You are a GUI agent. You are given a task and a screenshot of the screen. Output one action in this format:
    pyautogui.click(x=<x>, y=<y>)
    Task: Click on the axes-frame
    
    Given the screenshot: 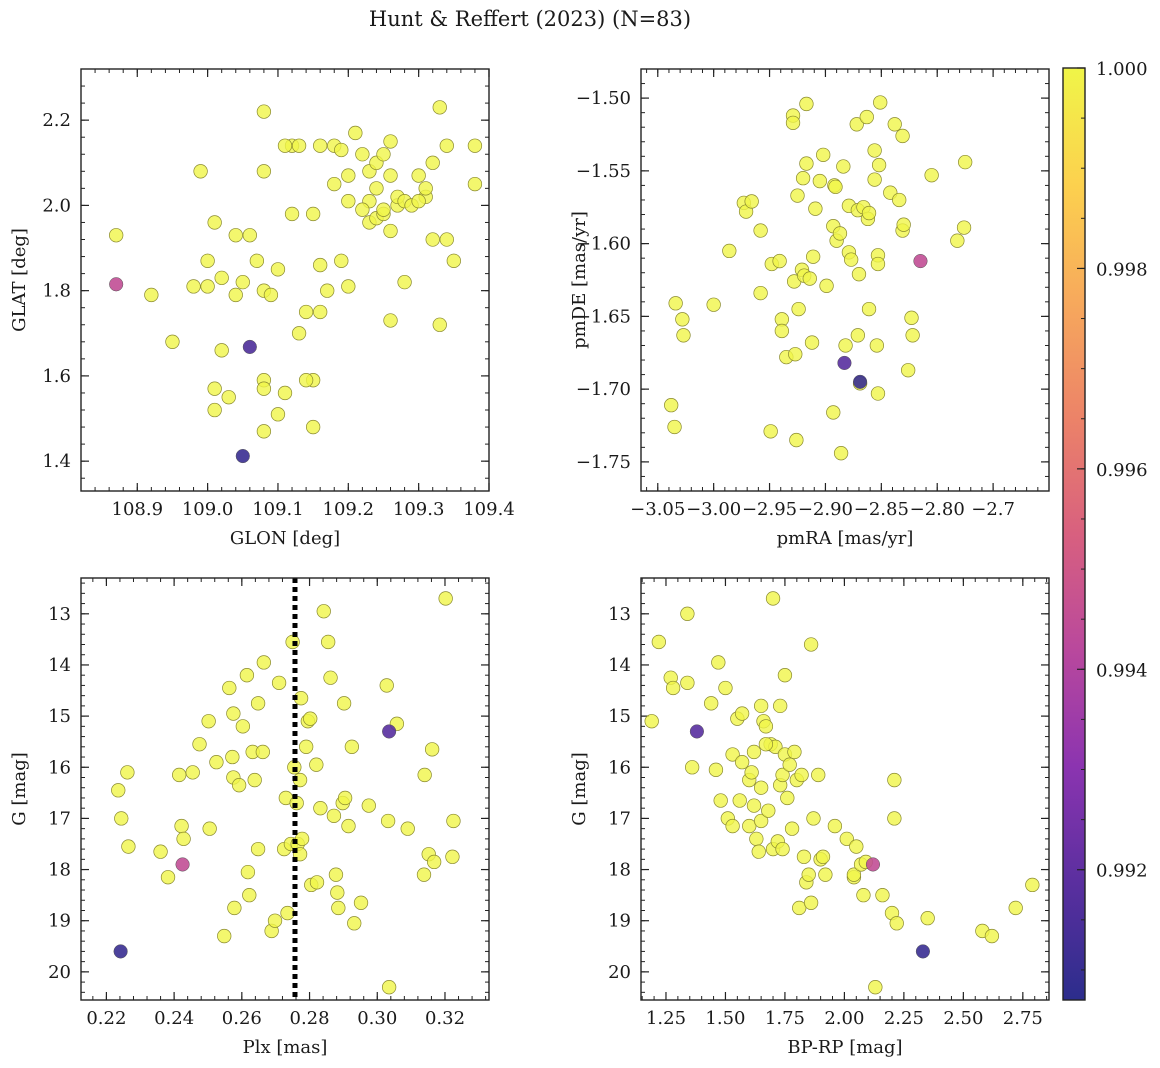 What is the action you would take?
    pyautogui.click(x=845, y=789)
    